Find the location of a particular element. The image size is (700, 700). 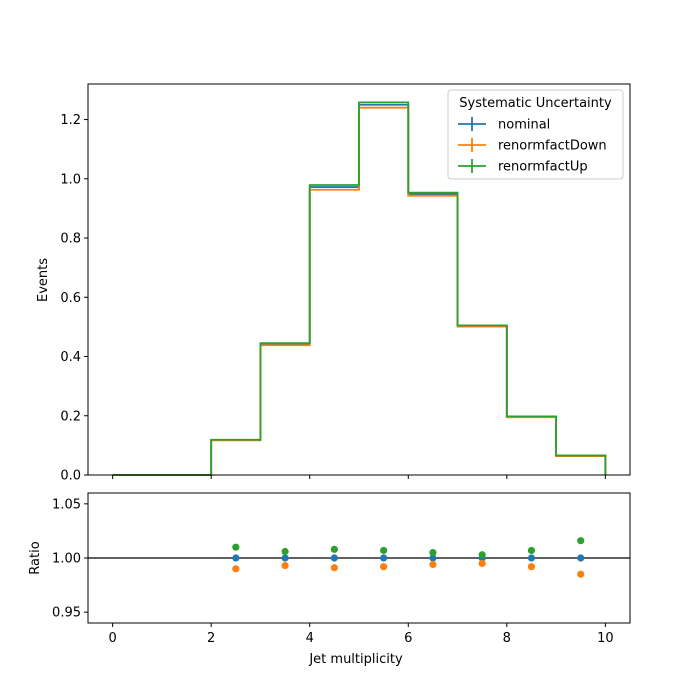

legend-label-renormfactDown: renormfactDown is located at coordinates (552, 146).